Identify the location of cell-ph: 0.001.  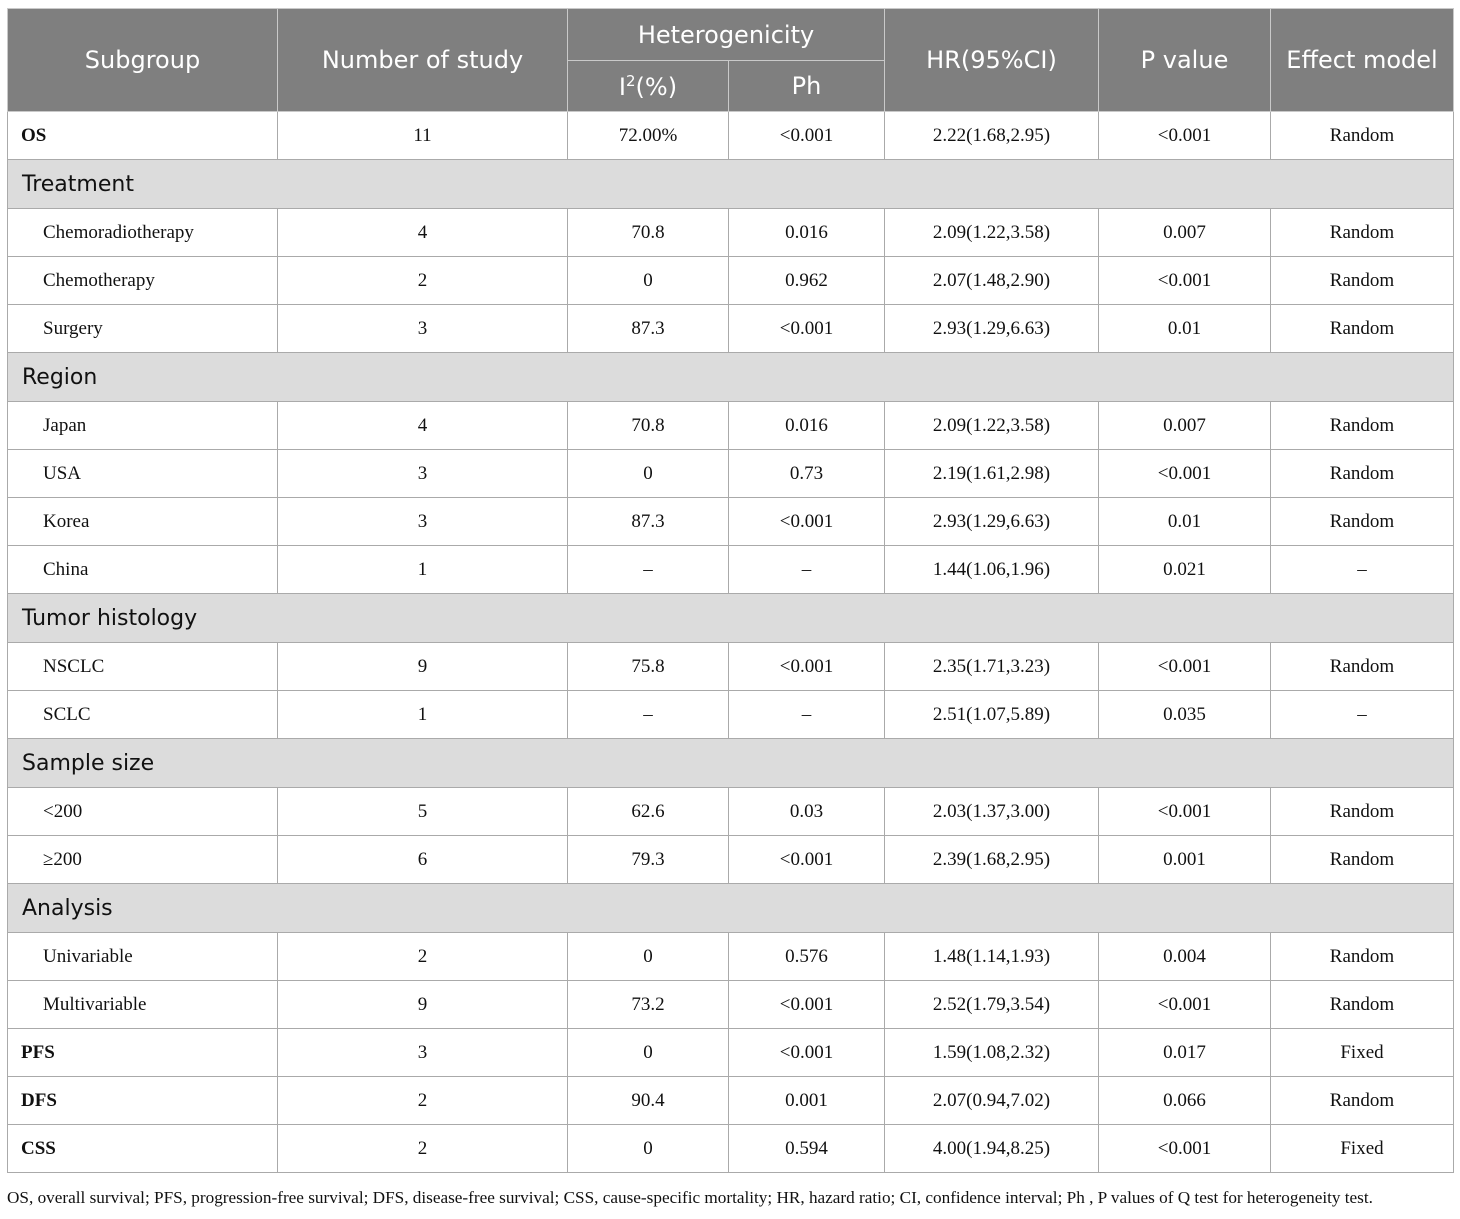
(806, 1100).